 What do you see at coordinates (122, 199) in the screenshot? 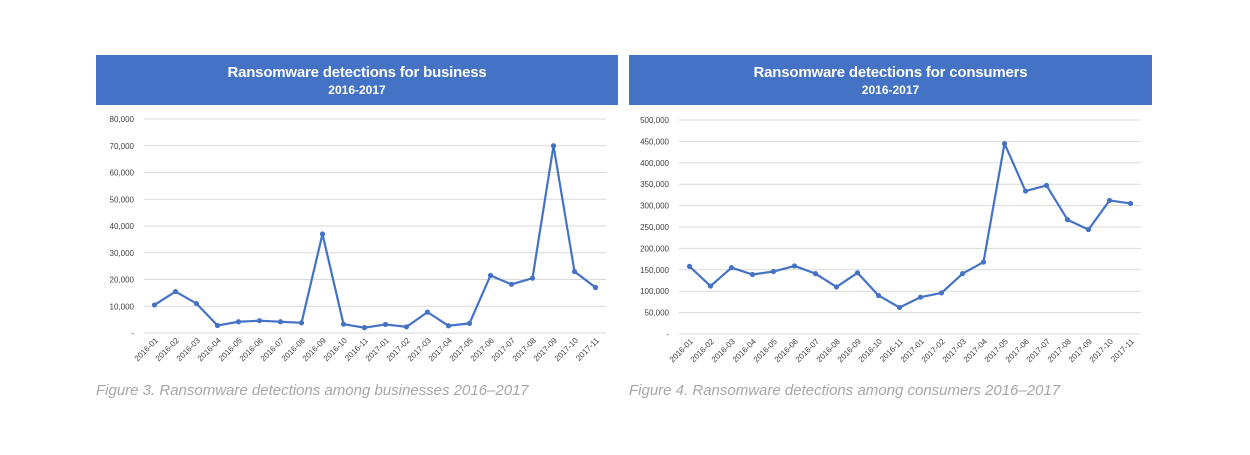
I see `business-y-tick-label: 50,000` at bounding box center [122, 199].